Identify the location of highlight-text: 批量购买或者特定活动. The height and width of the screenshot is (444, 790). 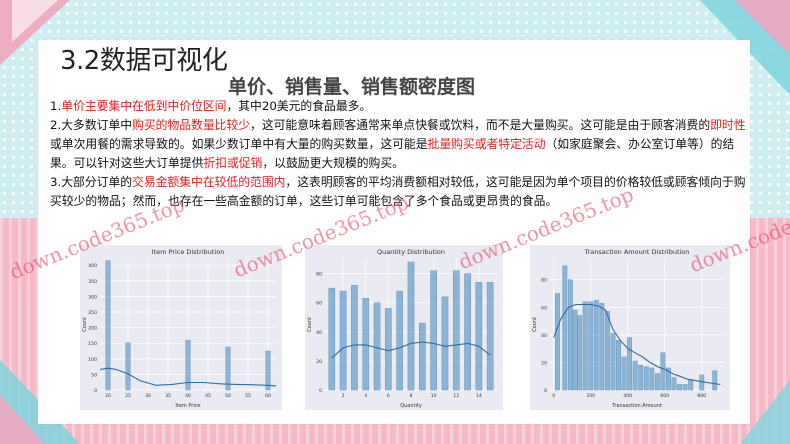
(486, 144).